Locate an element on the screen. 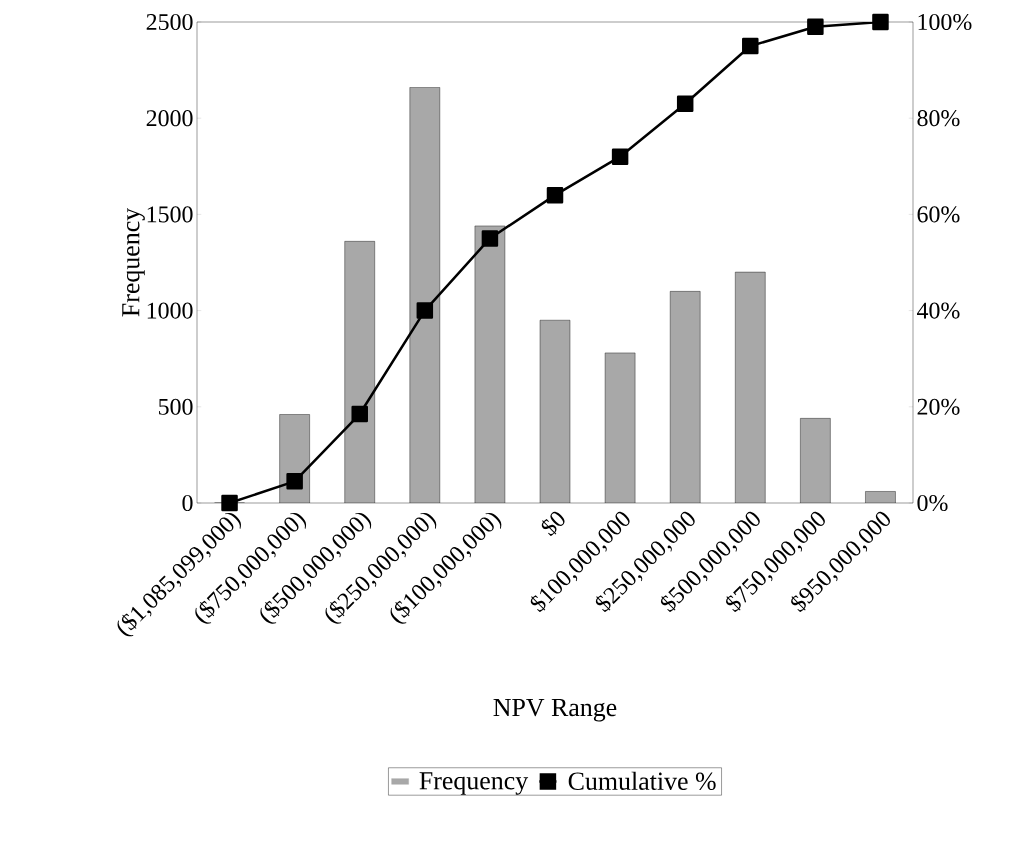 The width and height of the screenshot is (1035, 859). y-tick-label: 1500 is located at coordinates (170, 214).